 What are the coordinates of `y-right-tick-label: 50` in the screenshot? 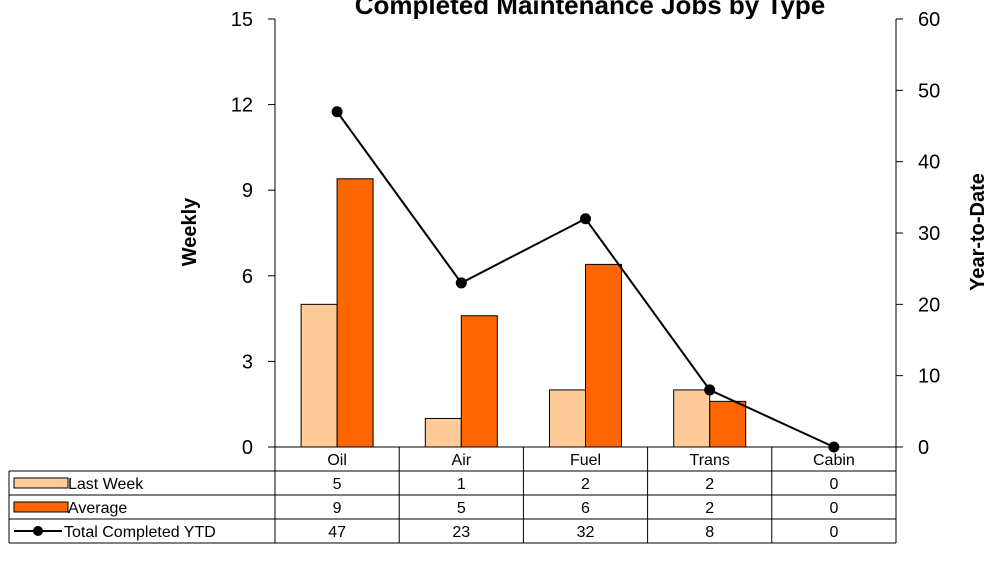 It's located at (929, 91).